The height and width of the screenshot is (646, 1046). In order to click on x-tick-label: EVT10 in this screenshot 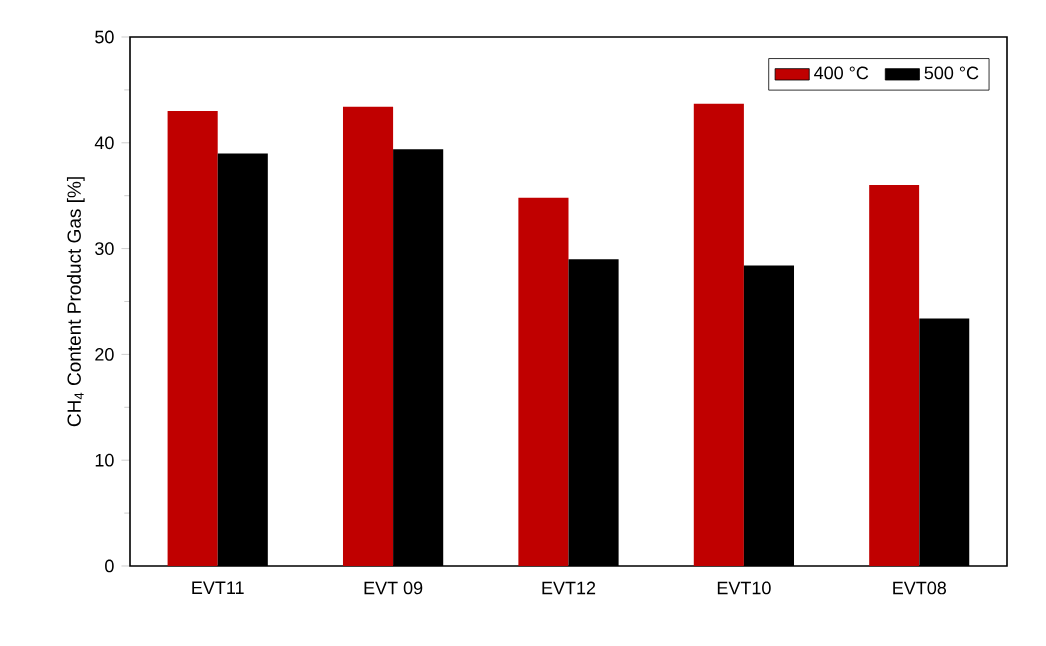, I will do `click(744, 588)`.